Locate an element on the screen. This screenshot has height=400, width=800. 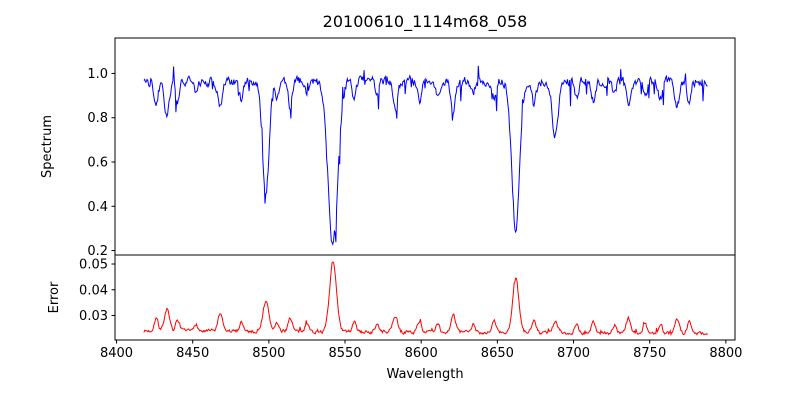
y-tick-label: 0.8 is located at coordinates (97, 118).